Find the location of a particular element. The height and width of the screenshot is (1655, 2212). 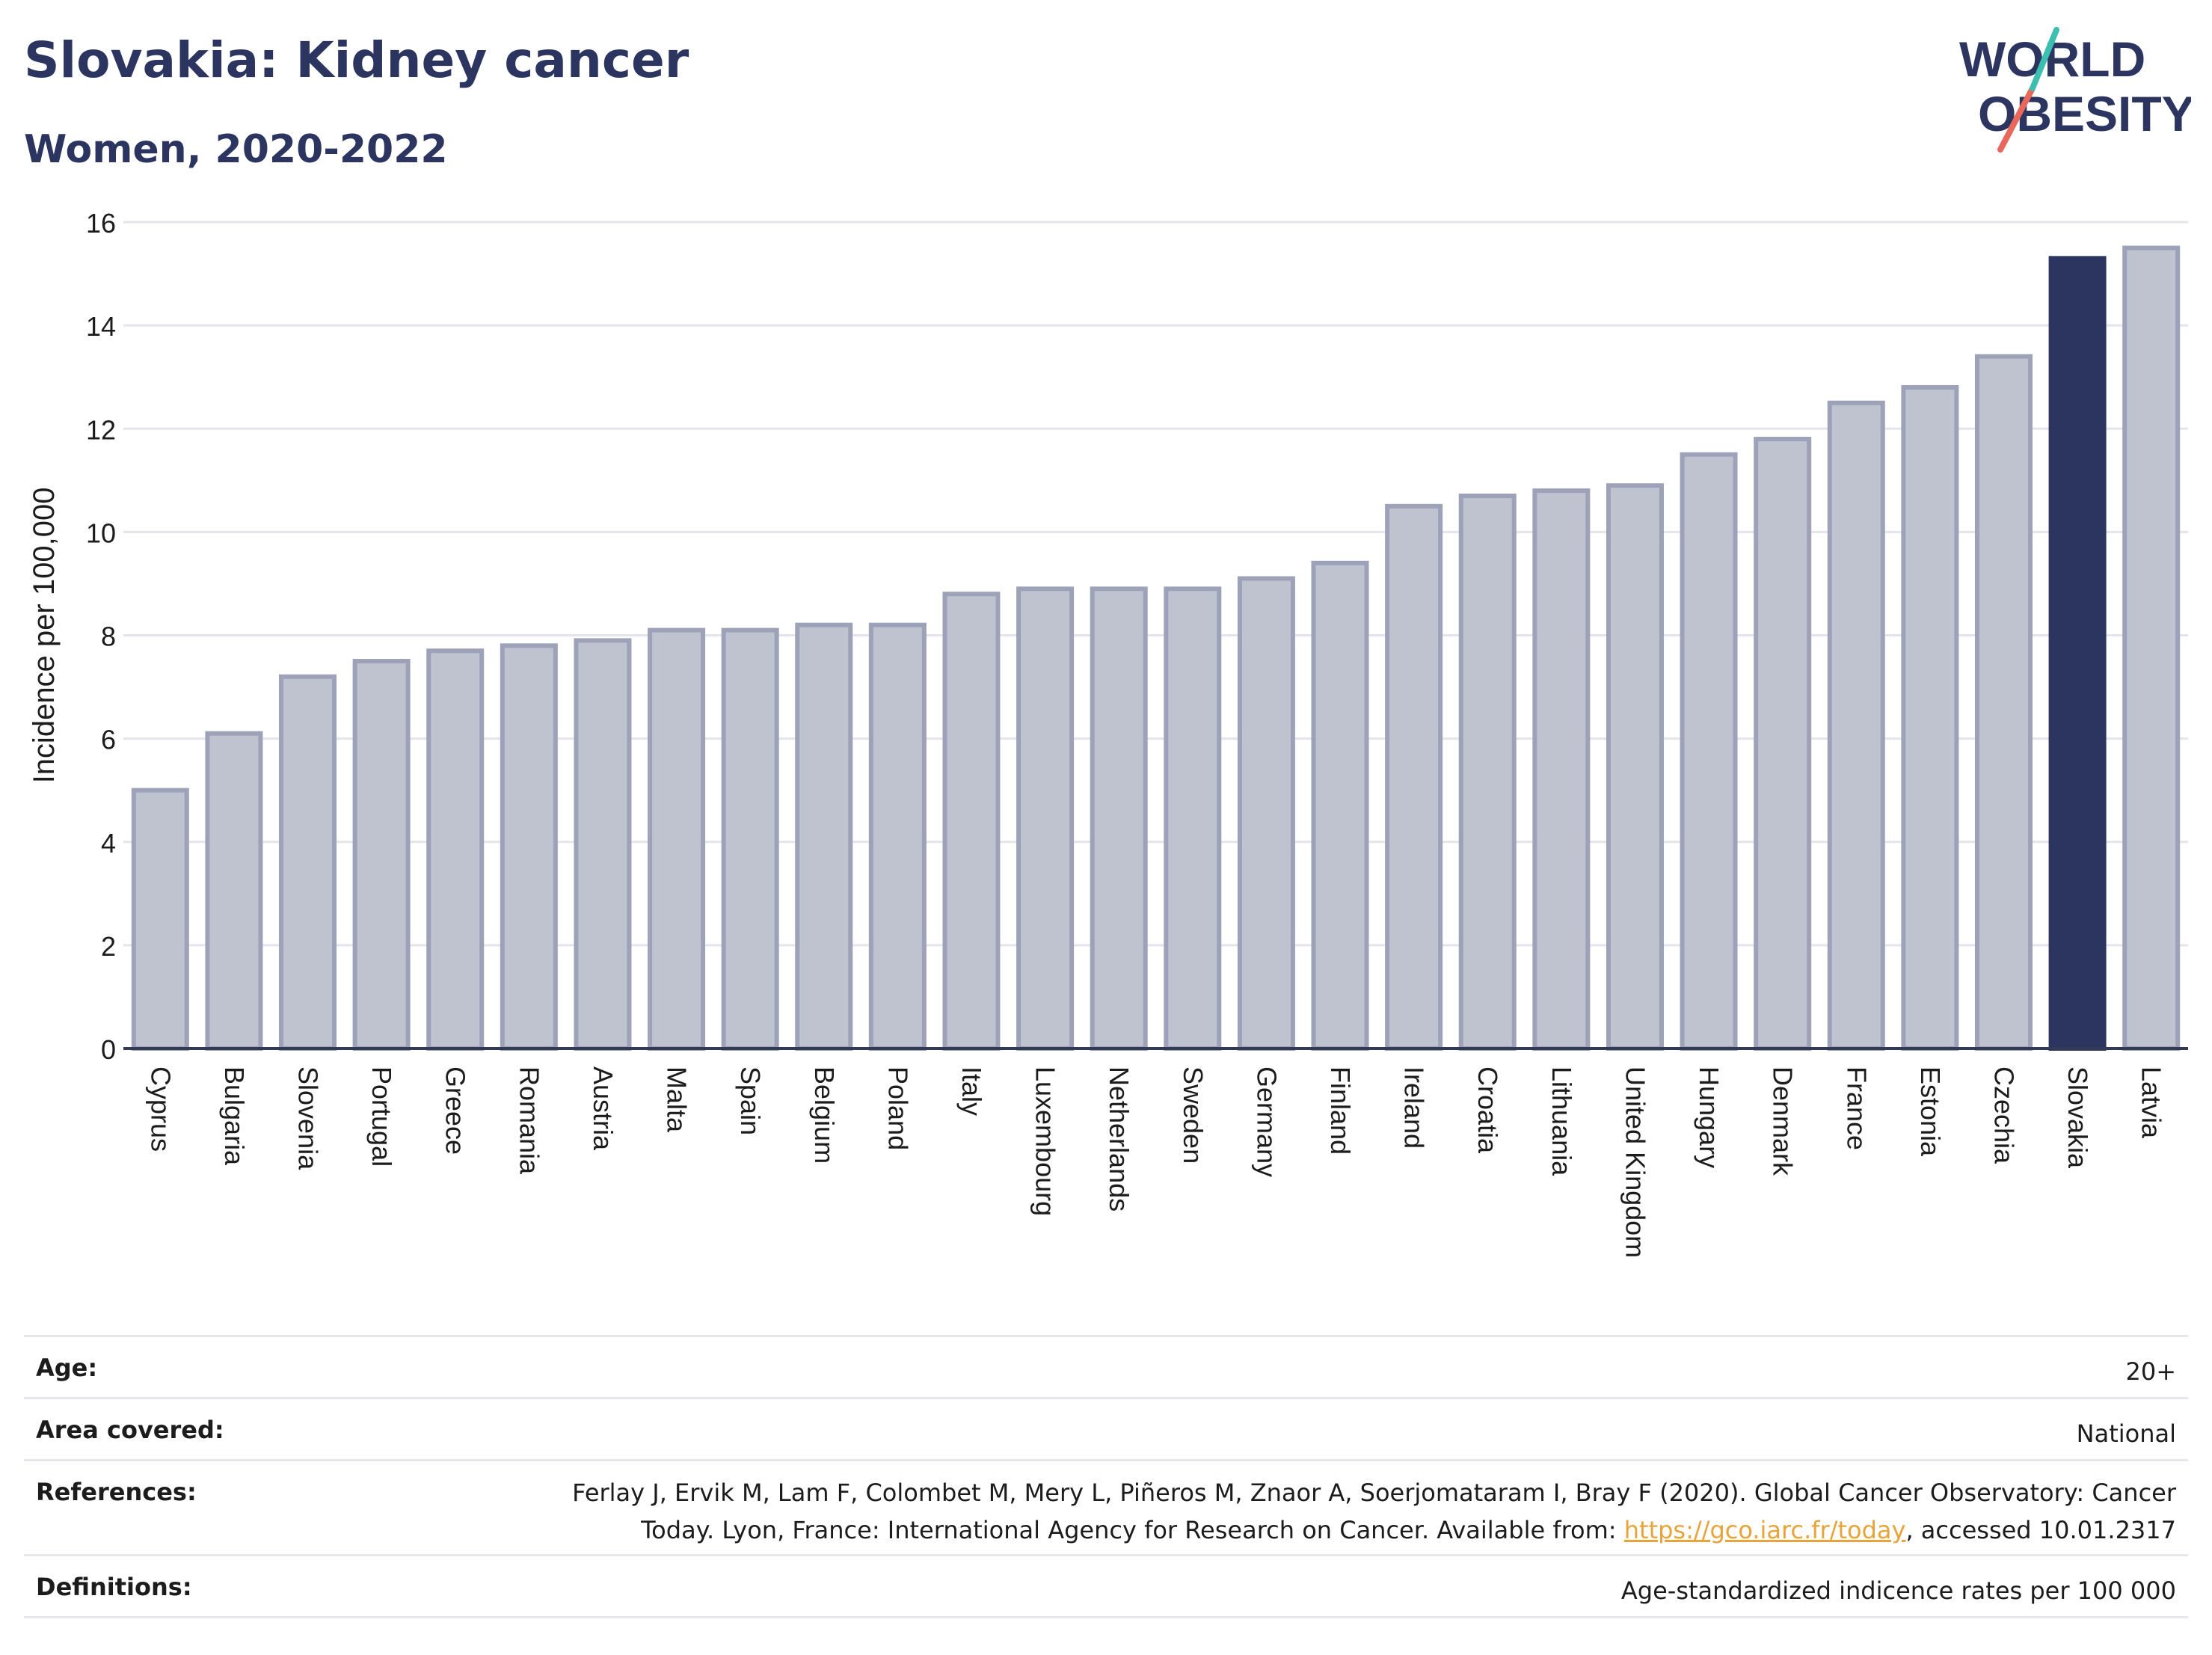

bar-netherlands is located at coordinates (1119, 818).